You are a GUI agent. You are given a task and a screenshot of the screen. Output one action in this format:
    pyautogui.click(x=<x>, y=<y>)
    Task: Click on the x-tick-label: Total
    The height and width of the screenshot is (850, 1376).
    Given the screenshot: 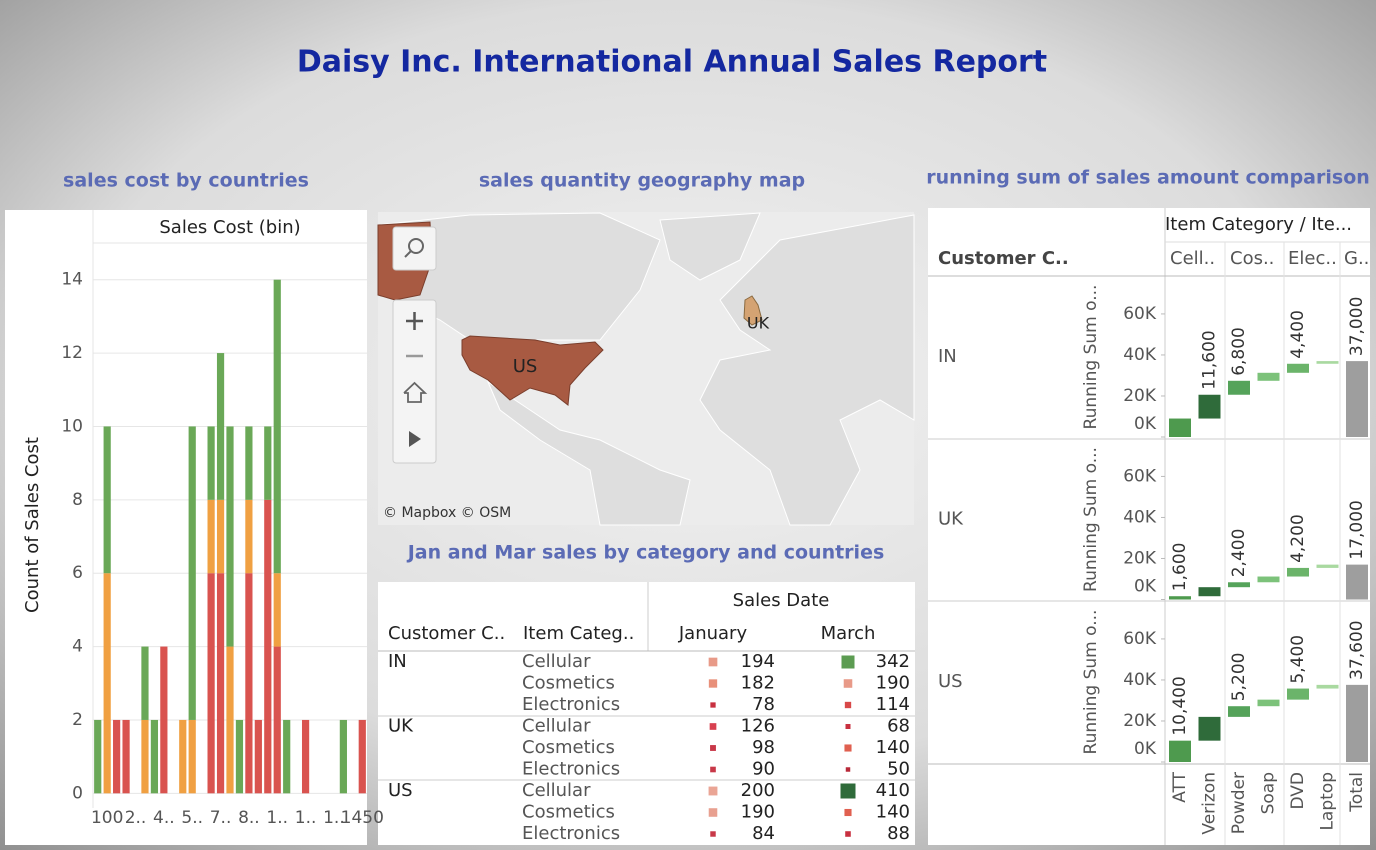 What is the action you would take?
    pyautogui.click(x=1357, y=792)
    